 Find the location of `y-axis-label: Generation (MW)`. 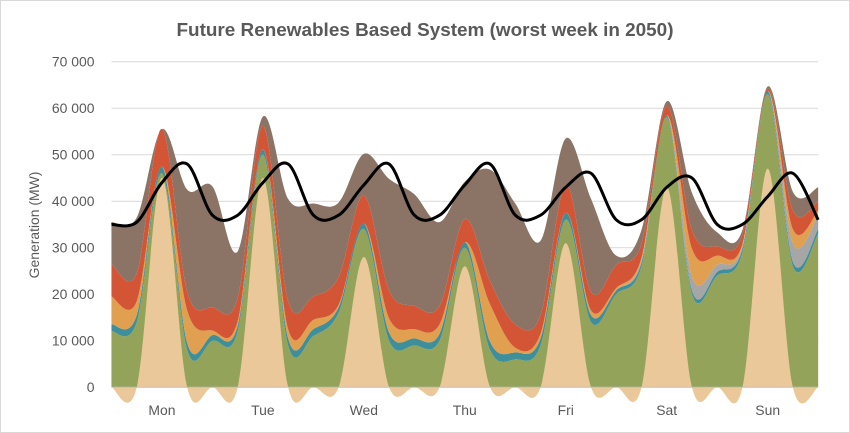

y-axis-label: Generation (MW) is located at coordinates (34, 225).